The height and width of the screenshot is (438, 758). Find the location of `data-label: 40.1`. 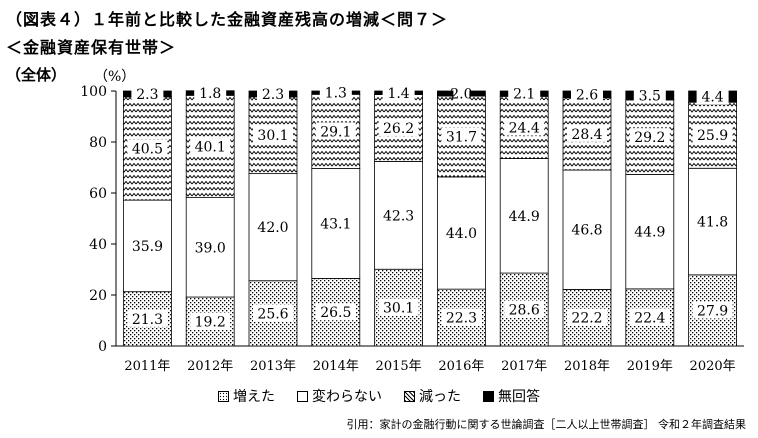

data-label: 40.1 is located at coordinates (210, 147).